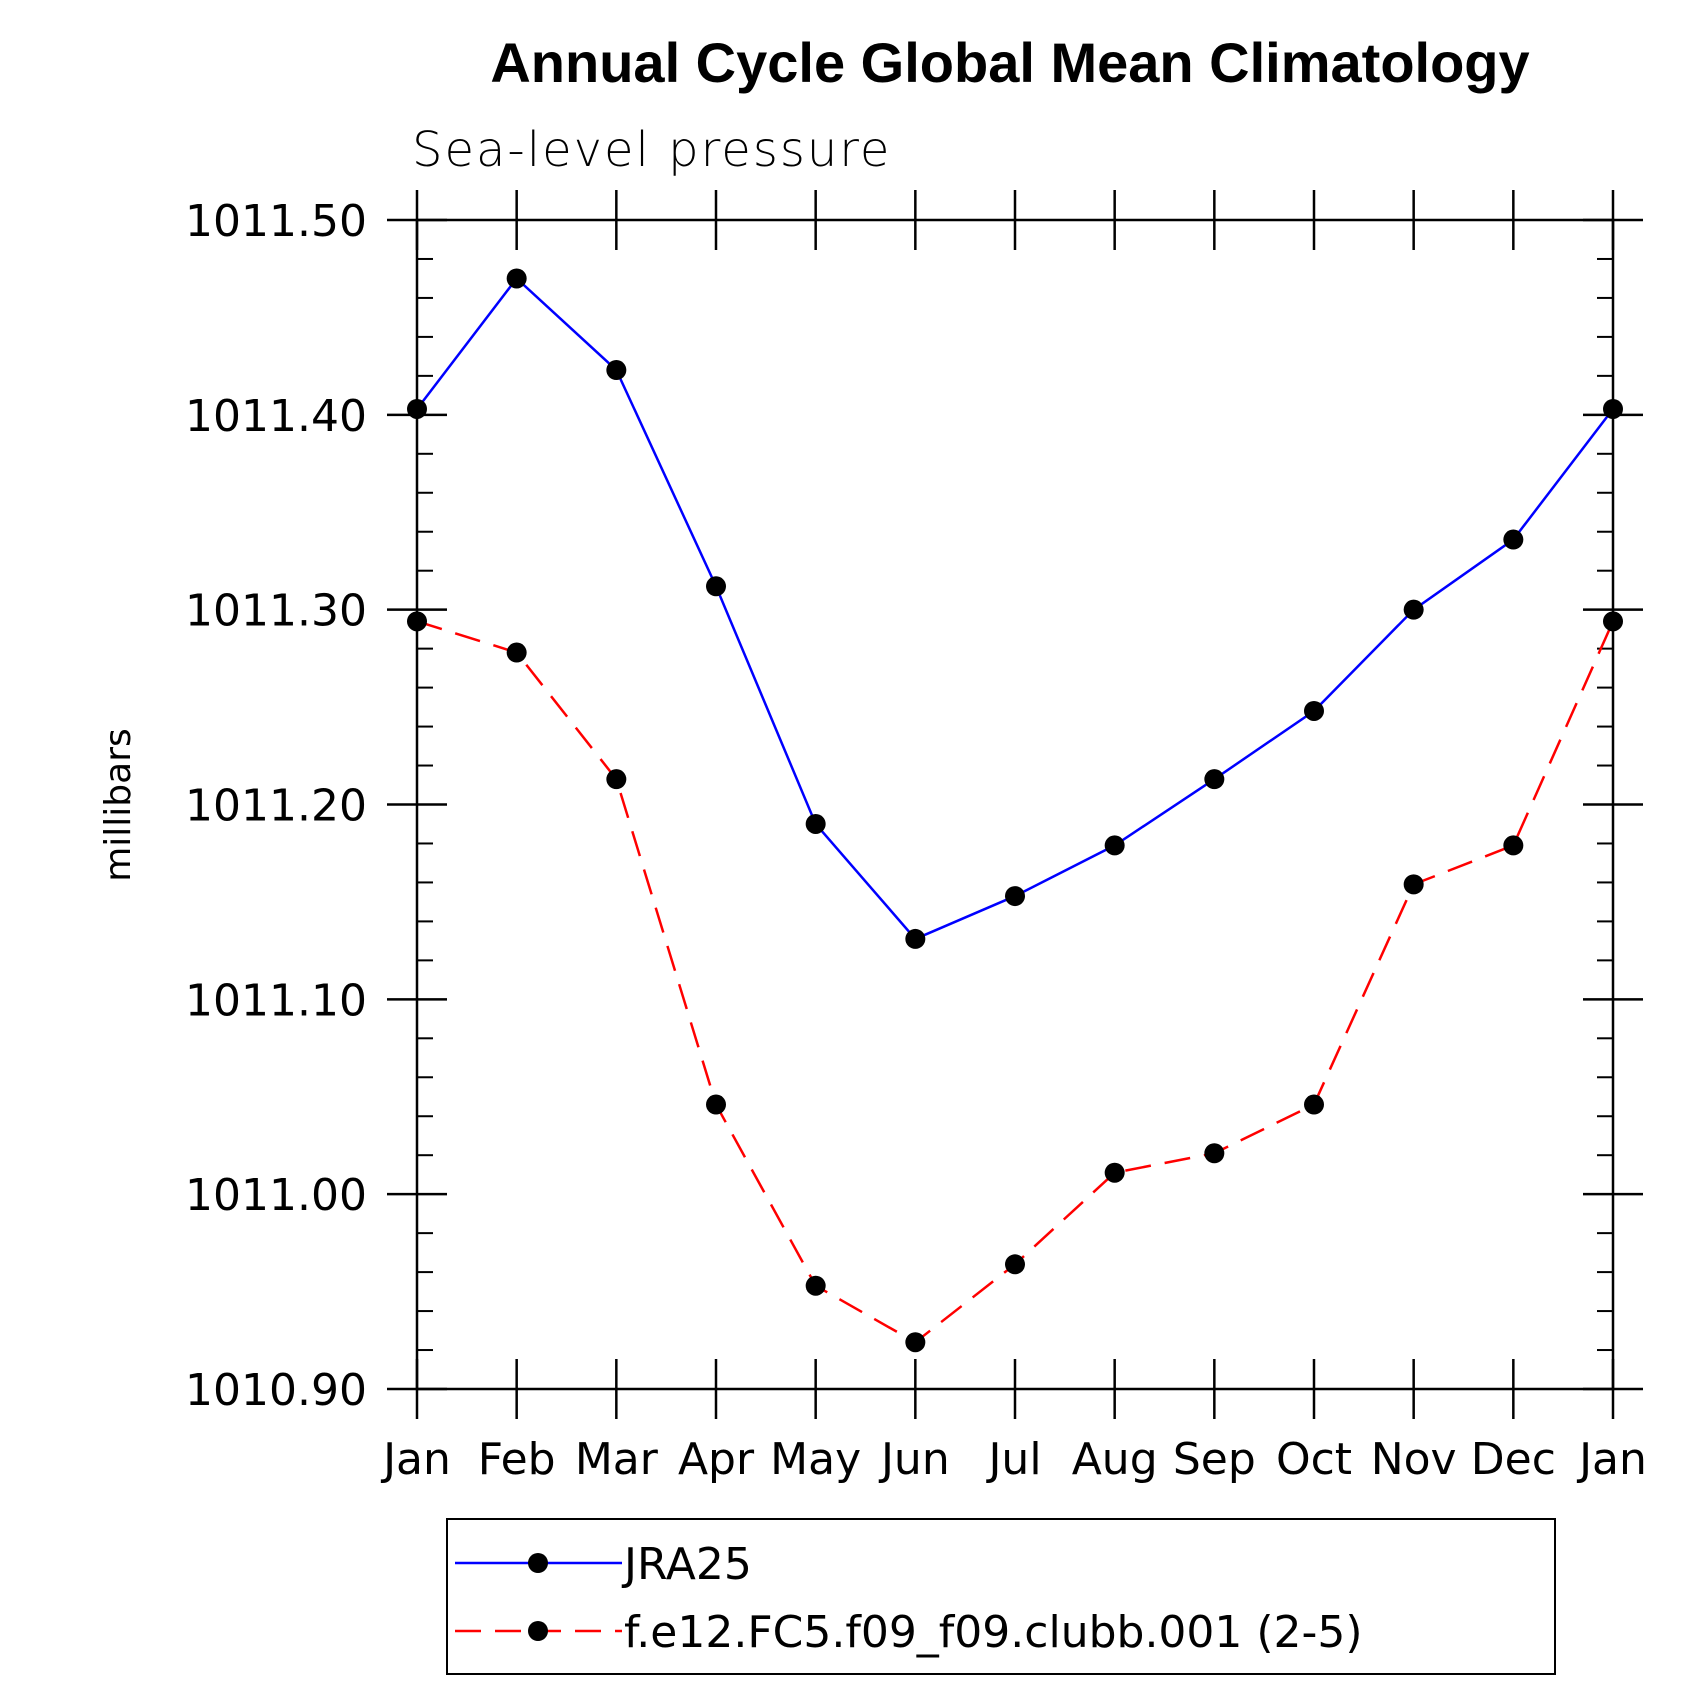 The image size is (1697, 1697). Describe the element at coordinates (276, 1000) in the screenshot. I see `y-tick-label: 1011.10` at that location.